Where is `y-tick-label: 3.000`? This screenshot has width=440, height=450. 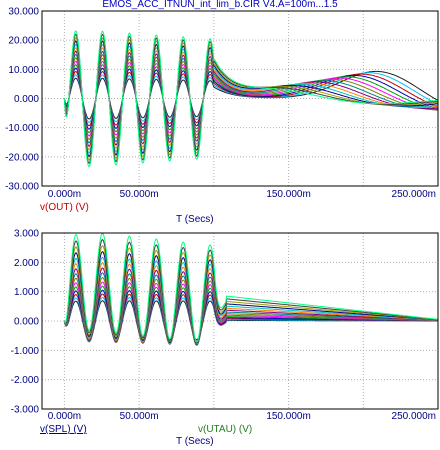
y-tick-label: 3.000 is located at coordinates (26, 234).